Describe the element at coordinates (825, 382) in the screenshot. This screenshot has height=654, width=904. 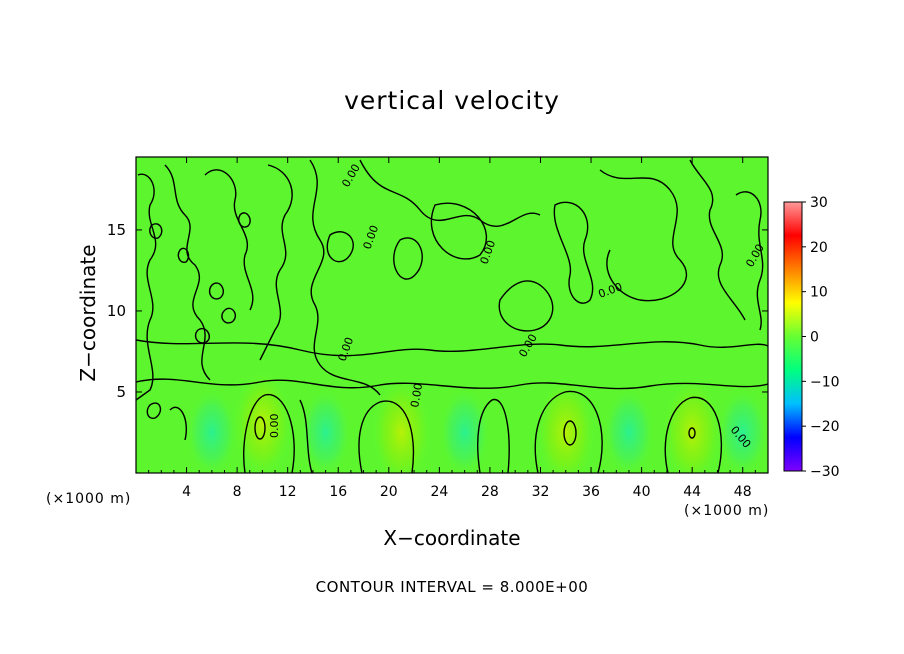
I see `colorbar-tick-label: −10` at that location.